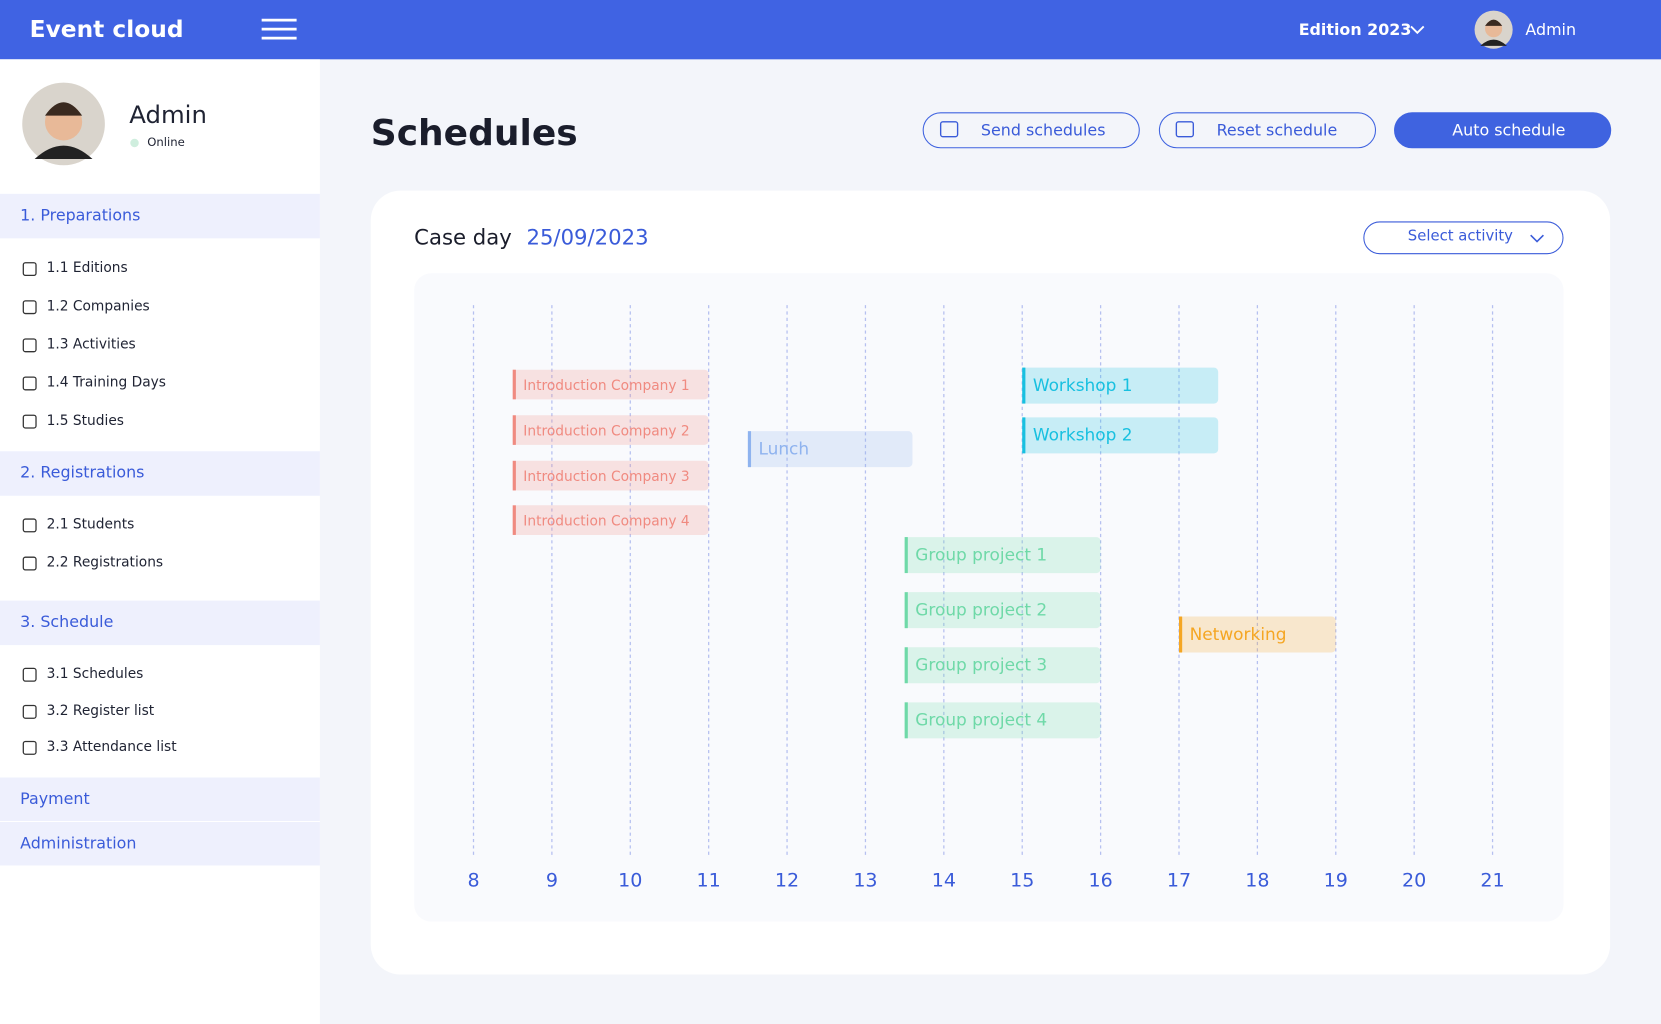 The image size is (1661, 1024). Describe the element at coordinates (87, 268) in the screenshot. I see `menu-item: 1.1 Editions` at that location.